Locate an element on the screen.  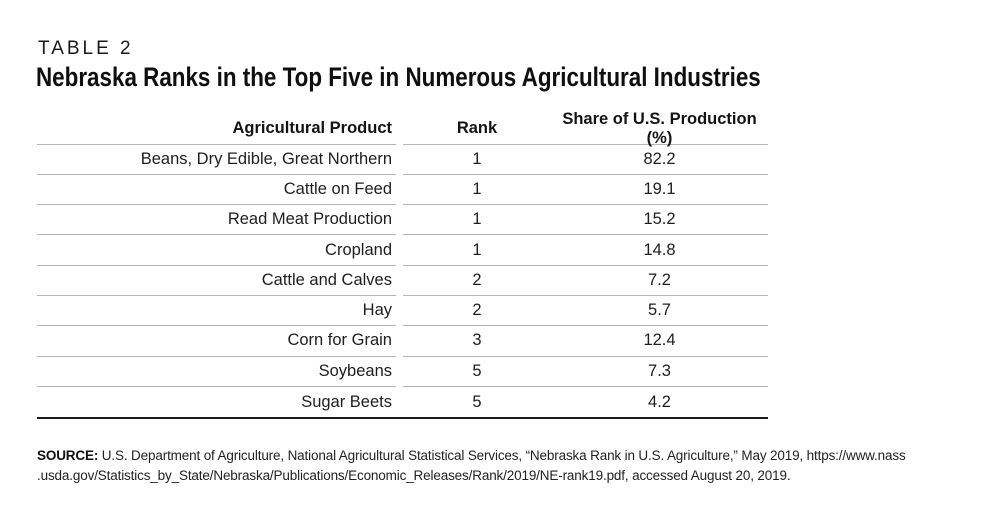
rank-share-group: 1 14.8 is located at coordinates (585, 250).